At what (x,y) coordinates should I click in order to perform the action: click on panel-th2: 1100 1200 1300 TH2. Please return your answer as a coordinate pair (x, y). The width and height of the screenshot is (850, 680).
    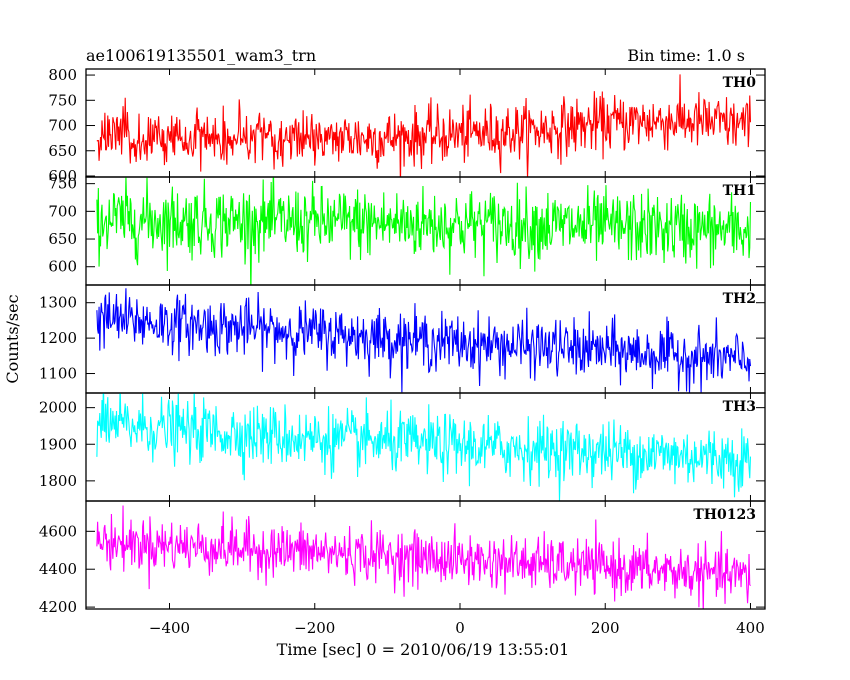
    Looking at the image, I should click on (402, 339).